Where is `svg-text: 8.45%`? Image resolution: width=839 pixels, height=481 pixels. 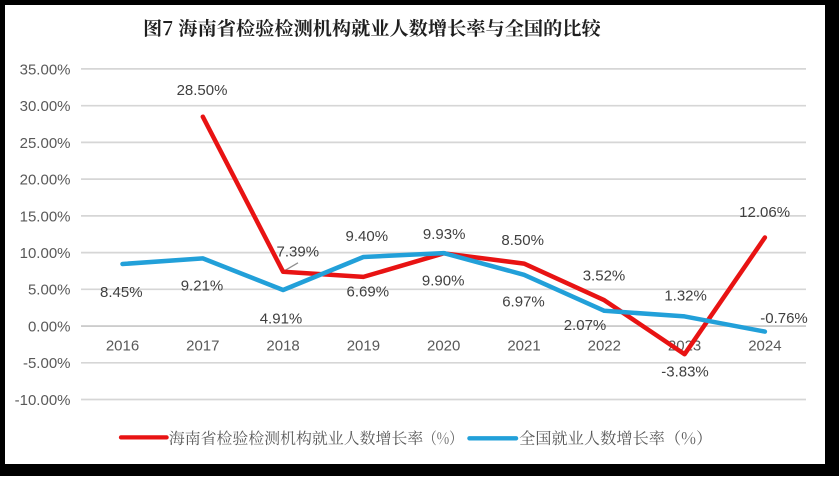
svg-text: 8.45% is located at coordinates (121, 292).